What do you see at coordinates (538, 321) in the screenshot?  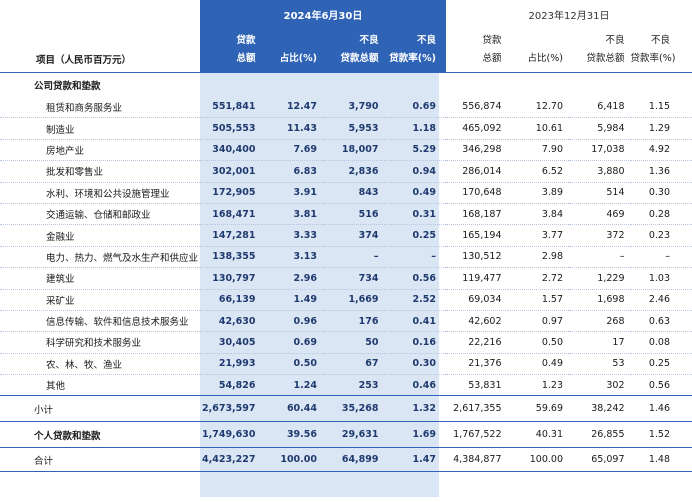 I see `value-cell: 0.97` at bounding box center [538, 321].